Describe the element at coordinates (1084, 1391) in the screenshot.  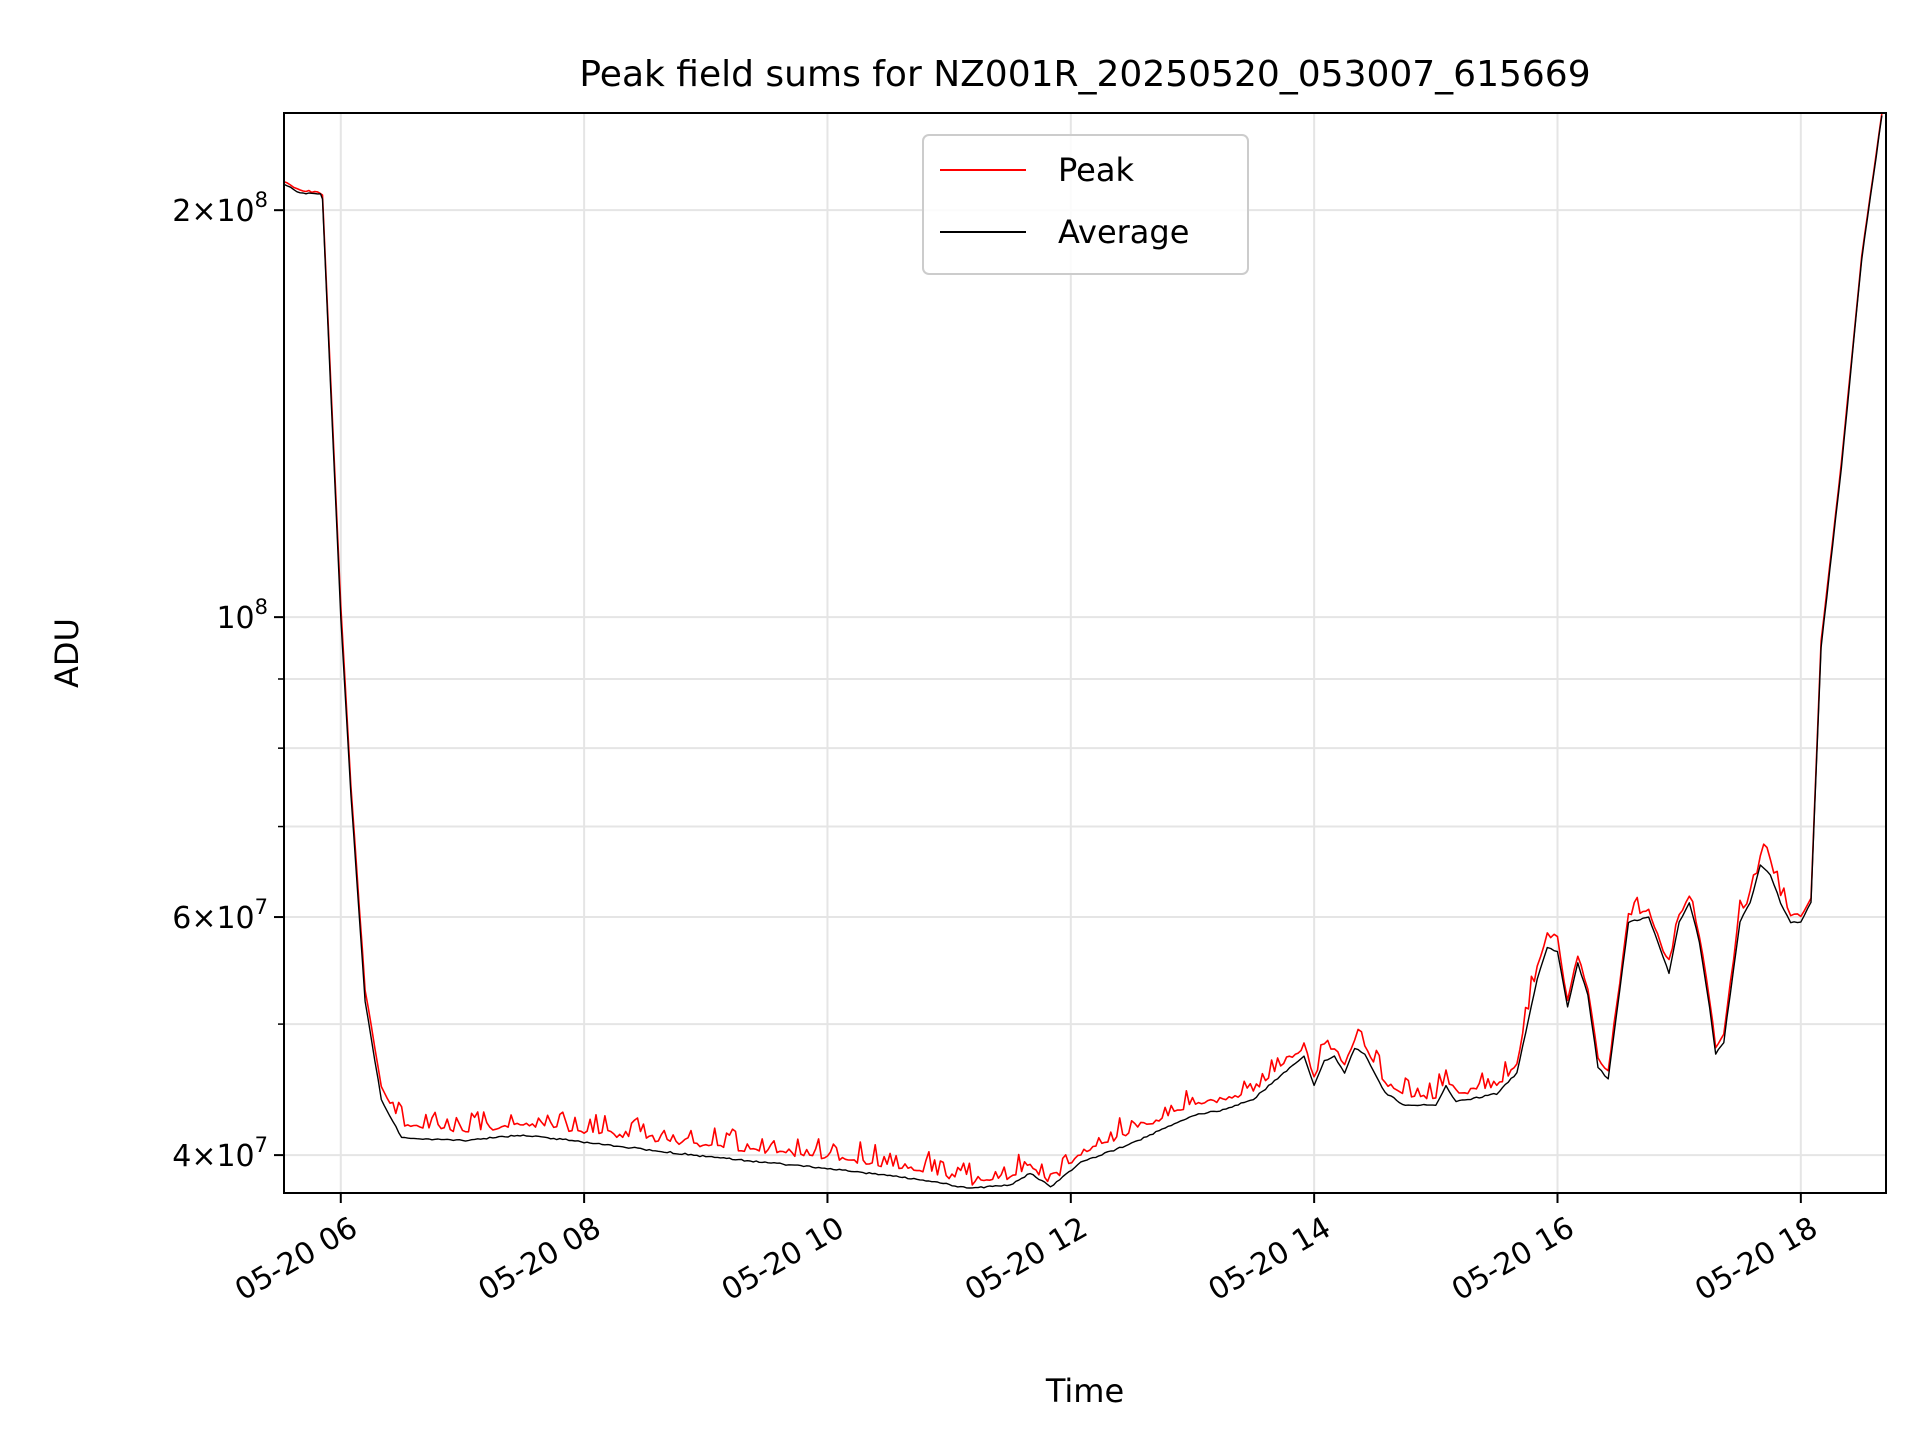
I see `x-axis-label: Time` at that location.